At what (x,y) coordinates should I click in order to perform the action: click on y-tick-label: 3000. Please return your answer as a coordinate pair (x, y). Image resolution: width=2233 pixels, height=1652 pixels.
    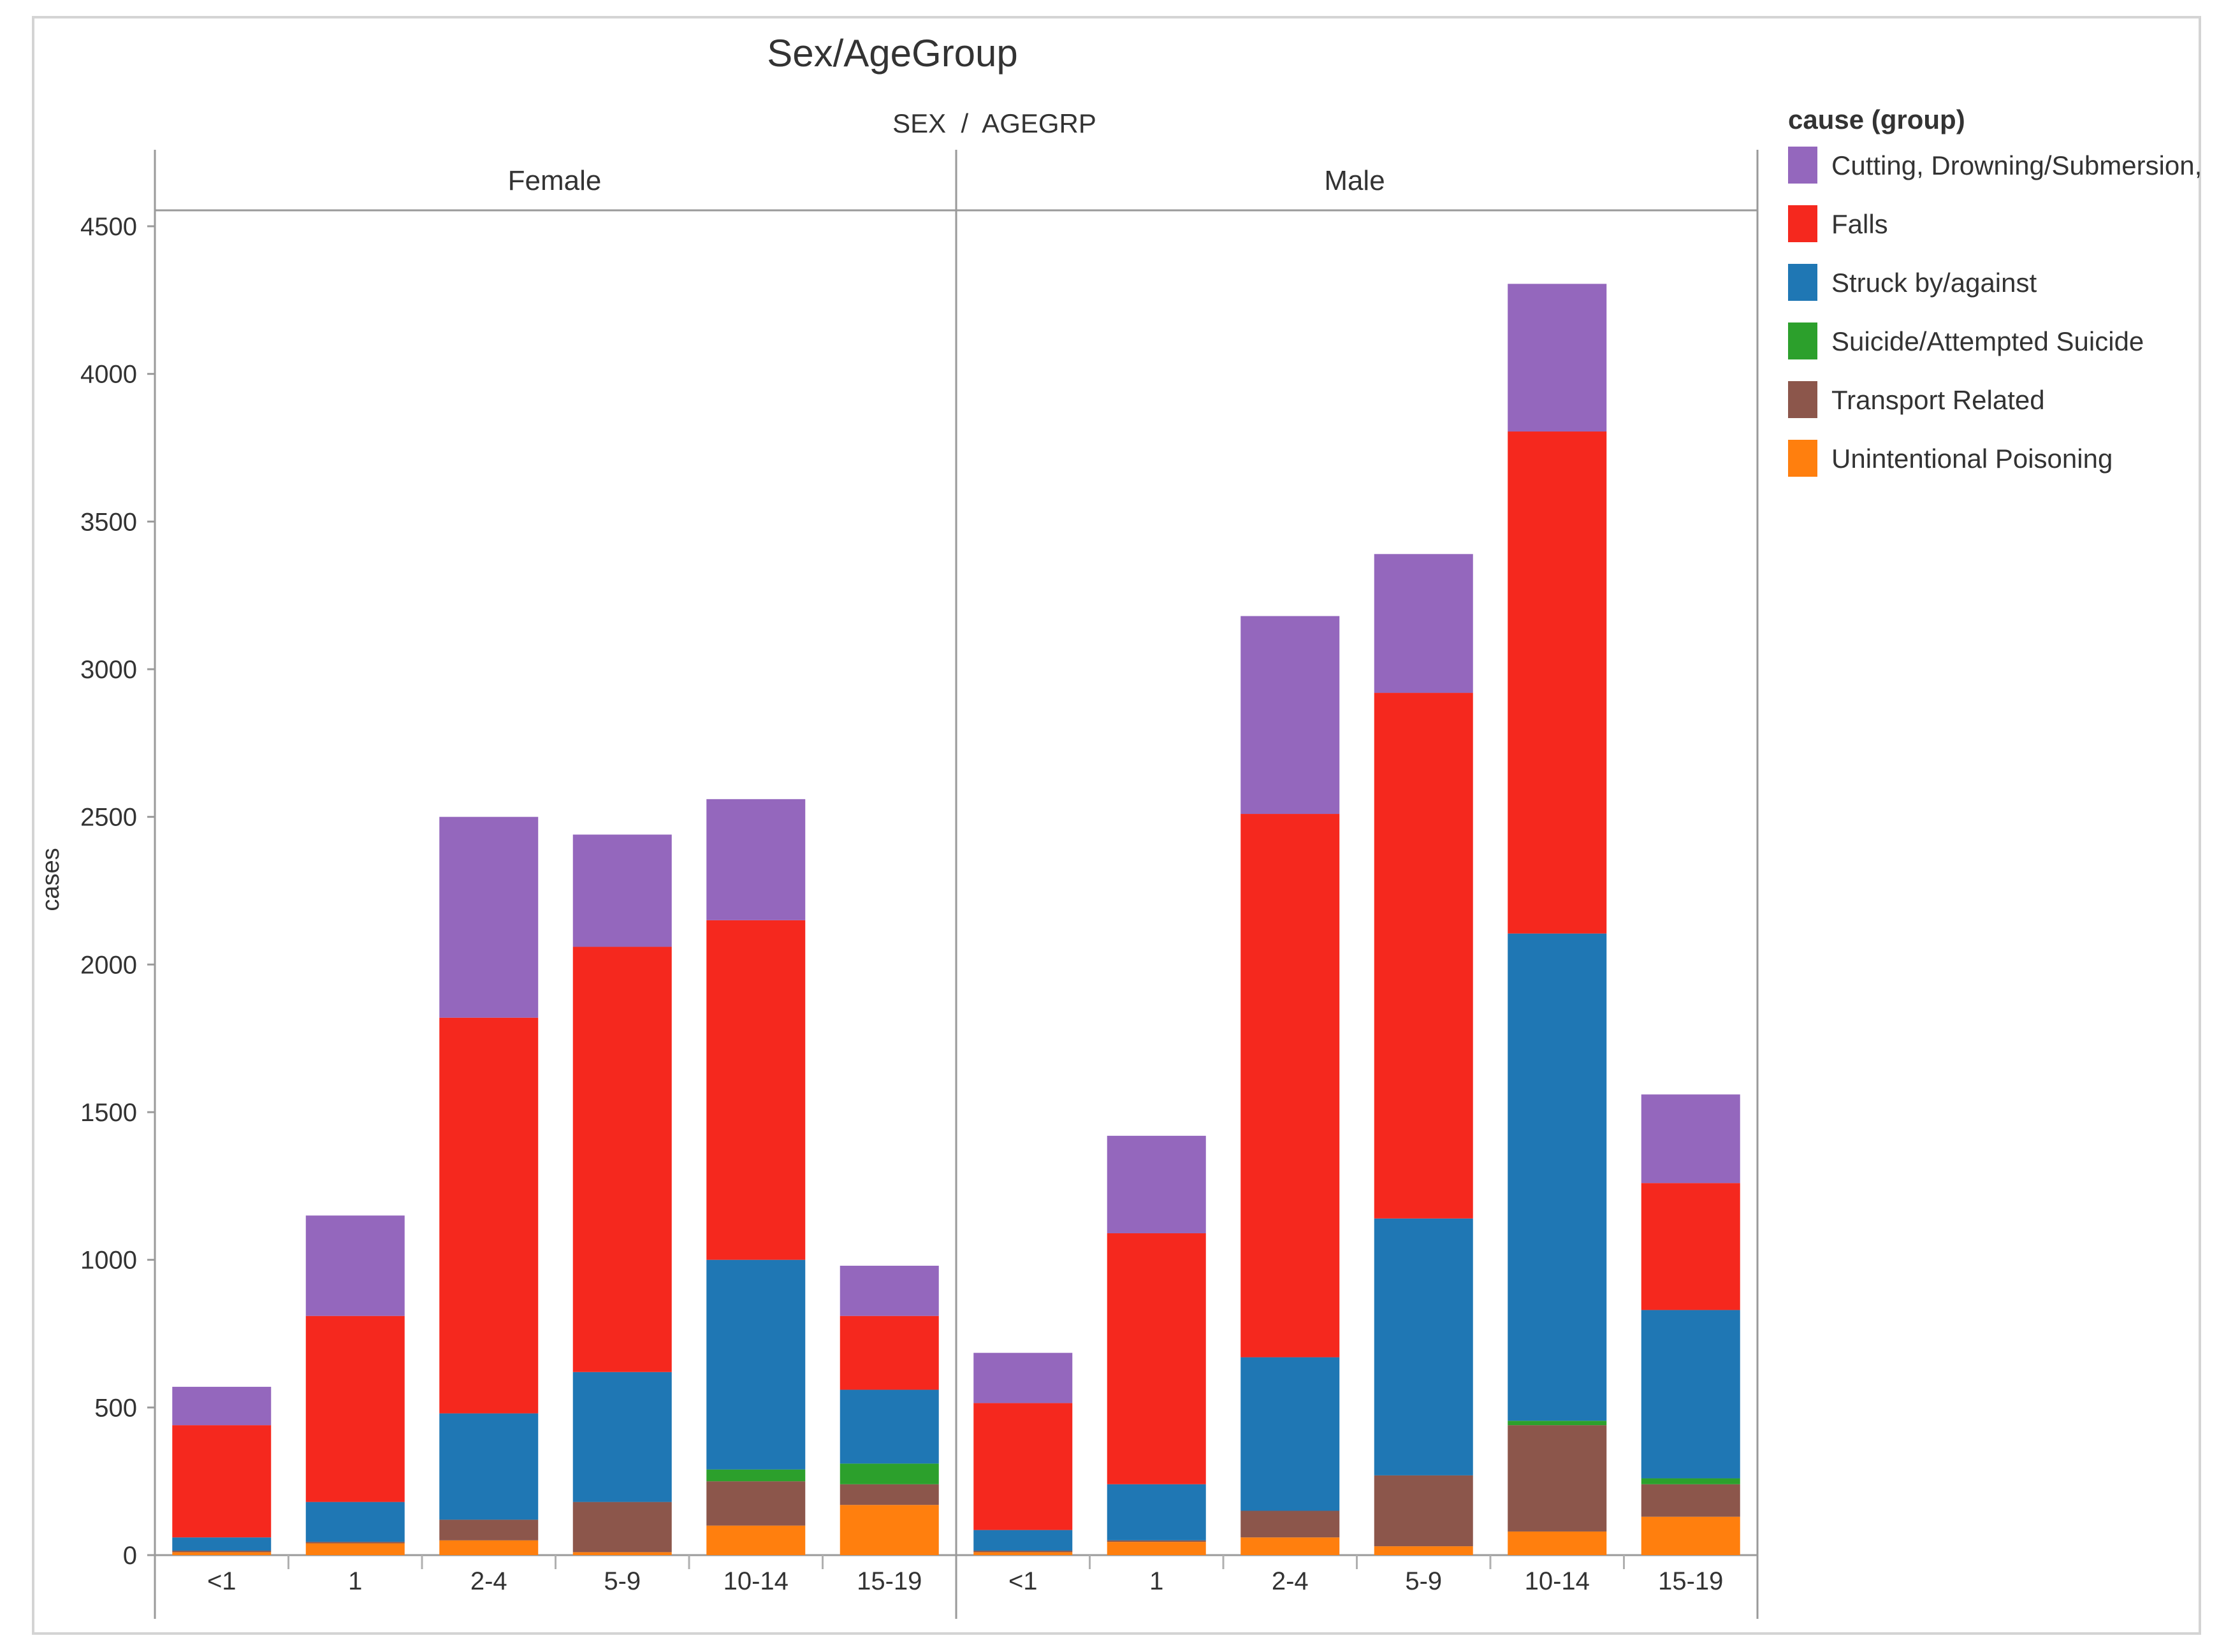
    Looking at the image, I should click on (108, 670).